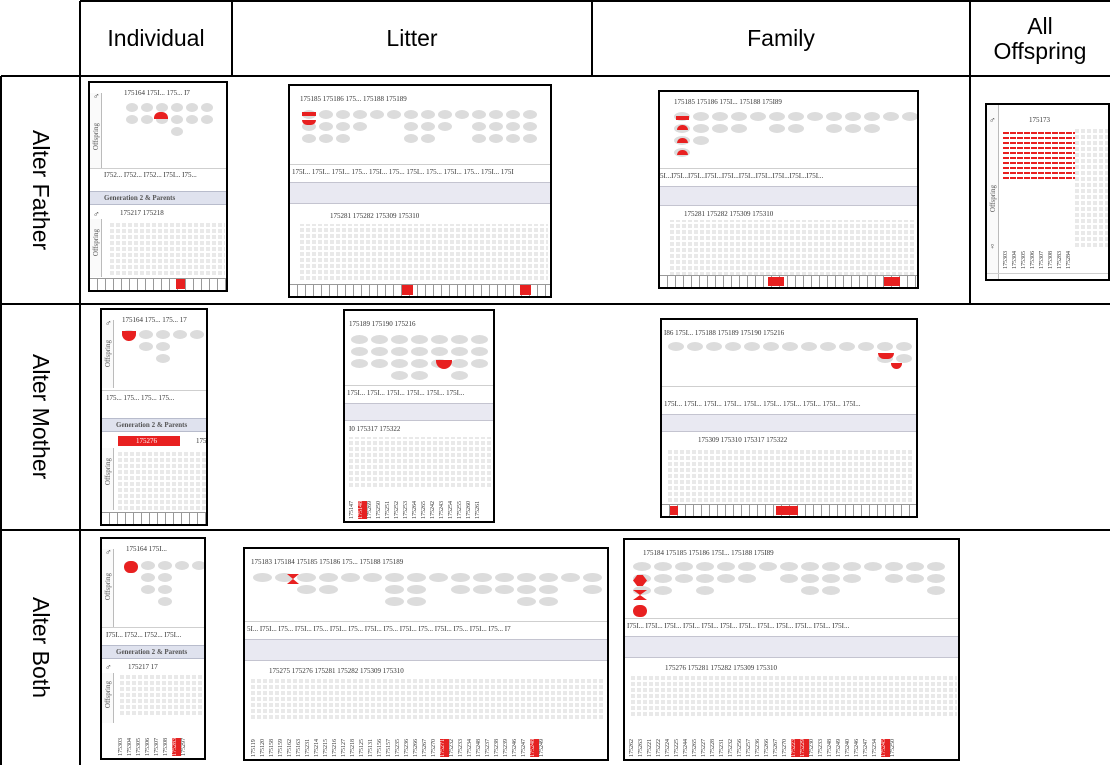  Describe the element at coordinates (41, 647) in the screenshot. I see `row-label-alter-both: Alter Both` at that location.